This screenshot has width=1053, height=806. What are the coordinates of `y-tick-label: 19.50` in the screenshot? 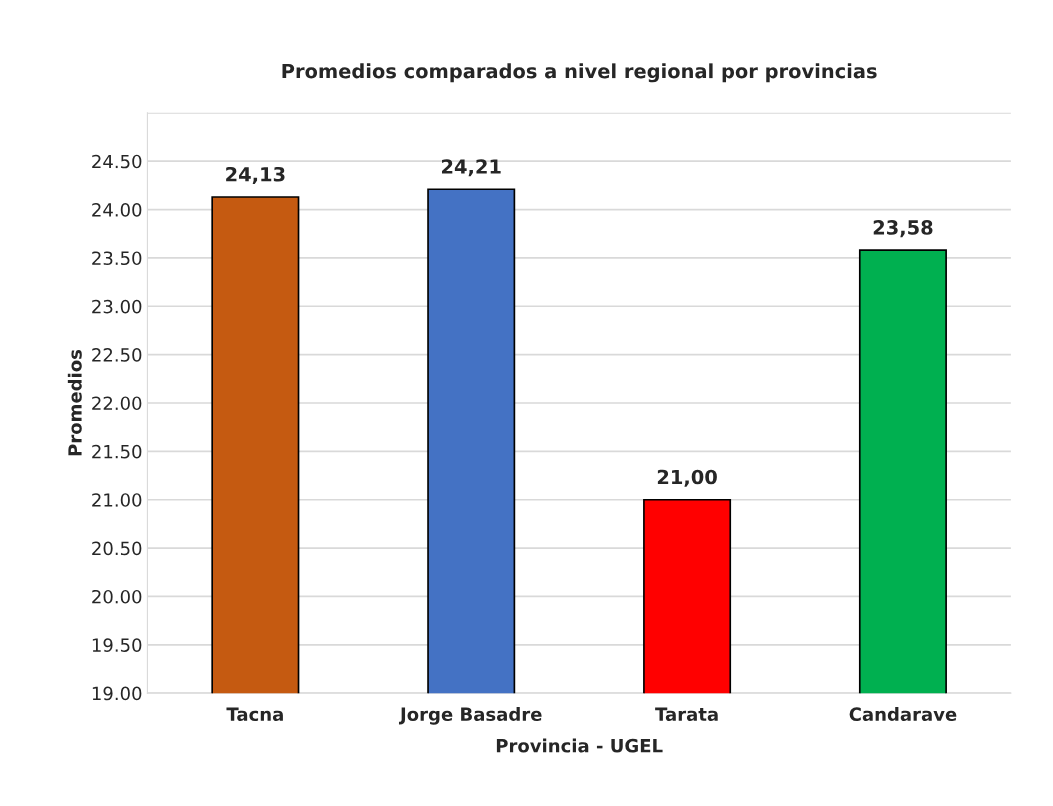 It's located at (117, 645).